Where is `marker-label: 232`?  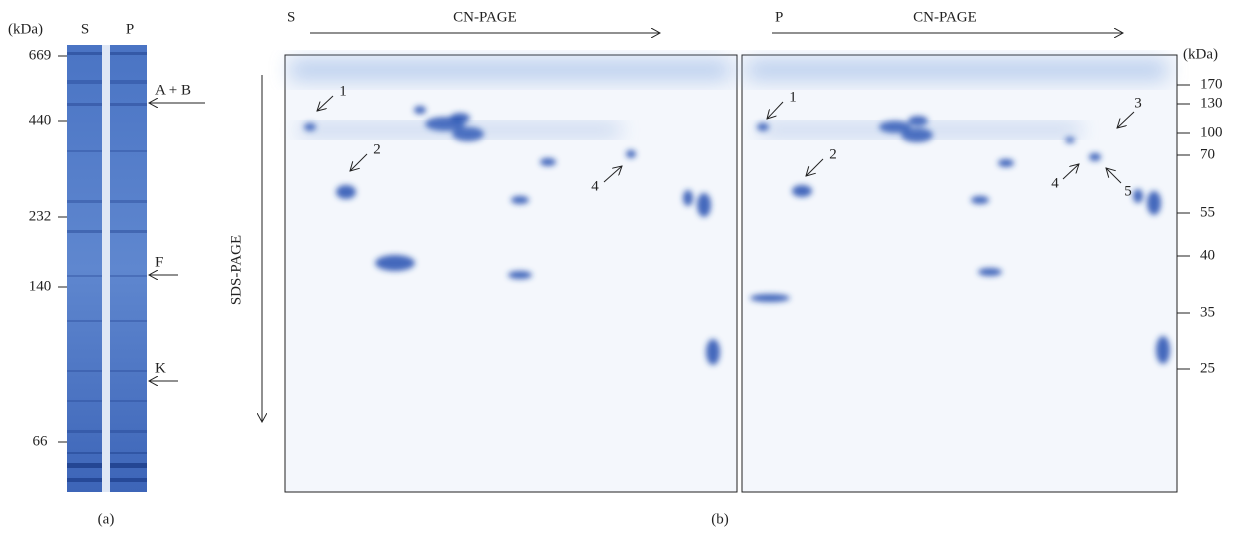 marker-label: 232 is located at coordinates (40, 216).